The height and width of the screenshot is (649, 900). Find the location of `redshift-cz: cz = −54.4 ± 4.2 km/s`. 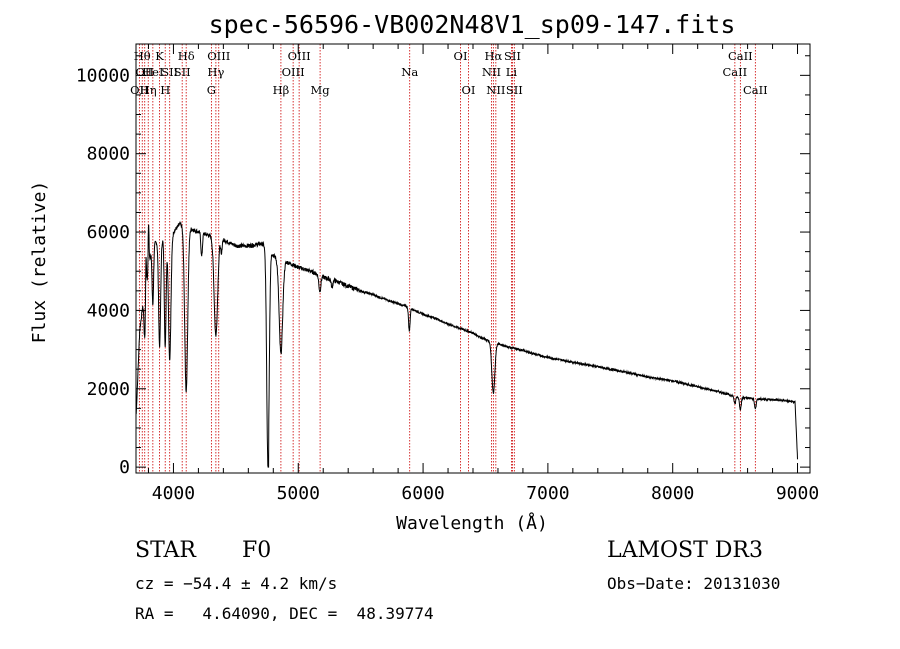

redshift-cz: cz = −54.4 ± 4.2 km/s is located at coordinates (236, 583).